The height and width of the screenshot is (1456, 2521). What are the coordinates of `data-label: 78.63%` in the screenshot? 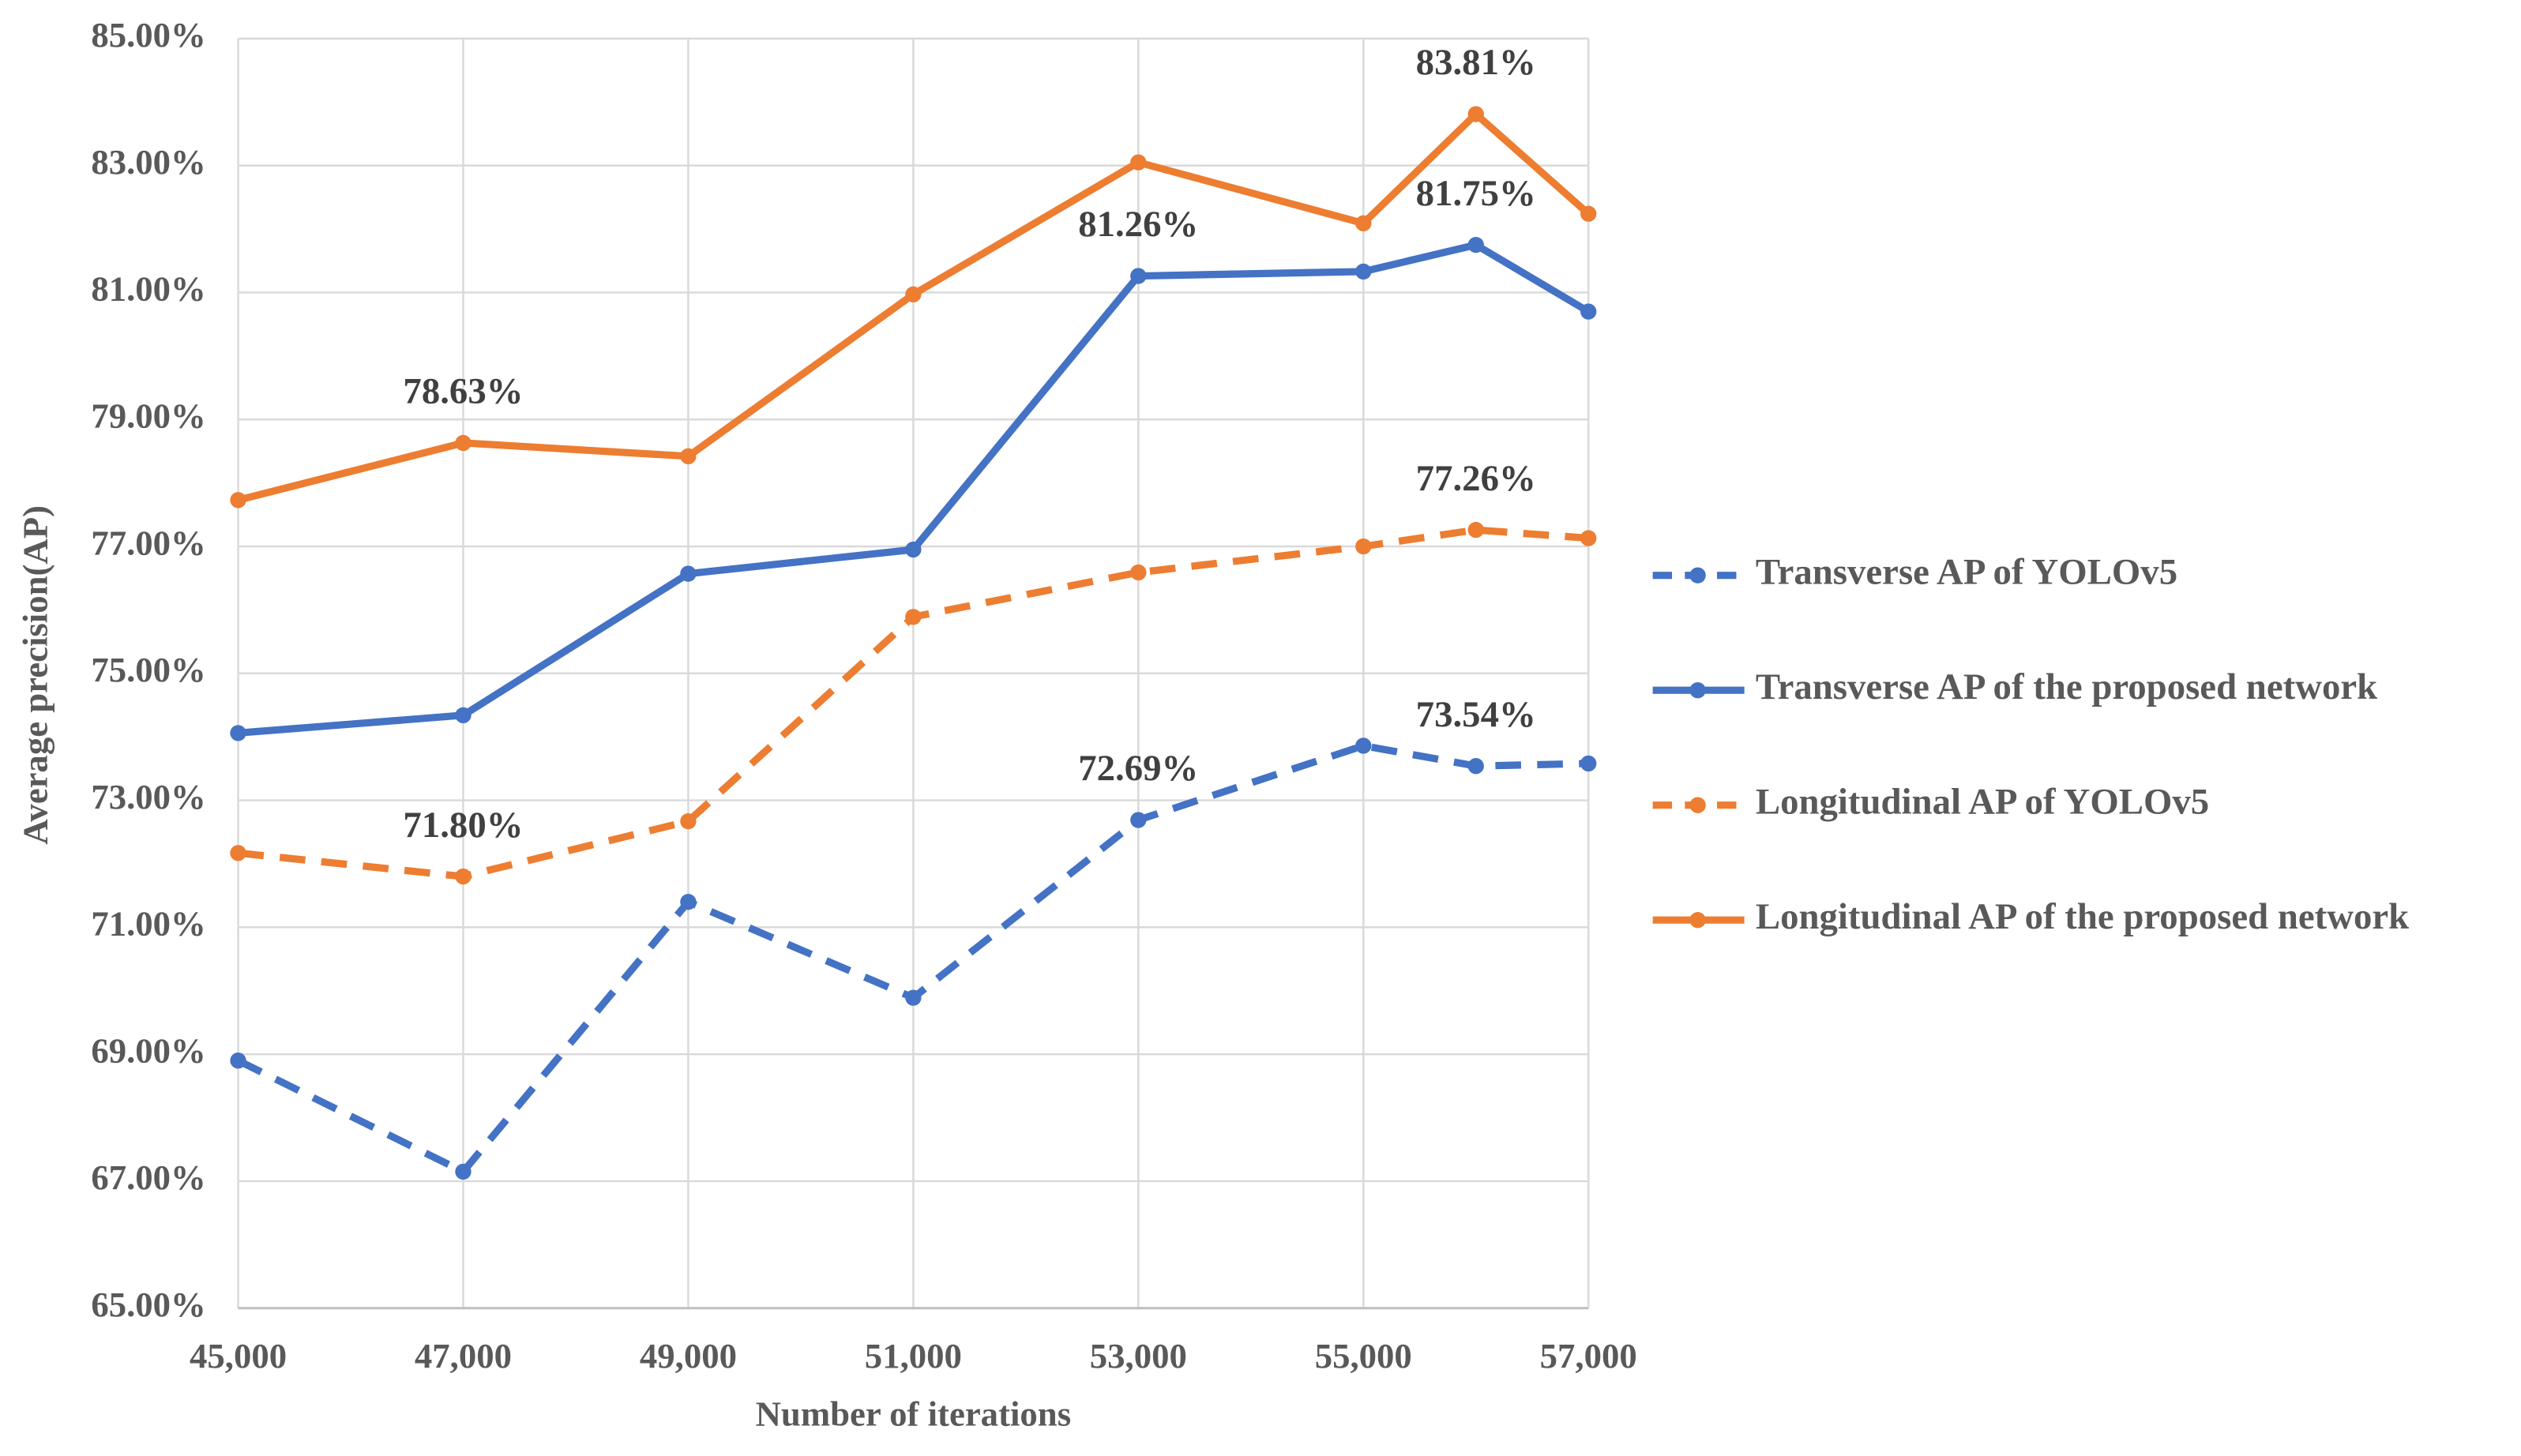 It's located at (463, 391).